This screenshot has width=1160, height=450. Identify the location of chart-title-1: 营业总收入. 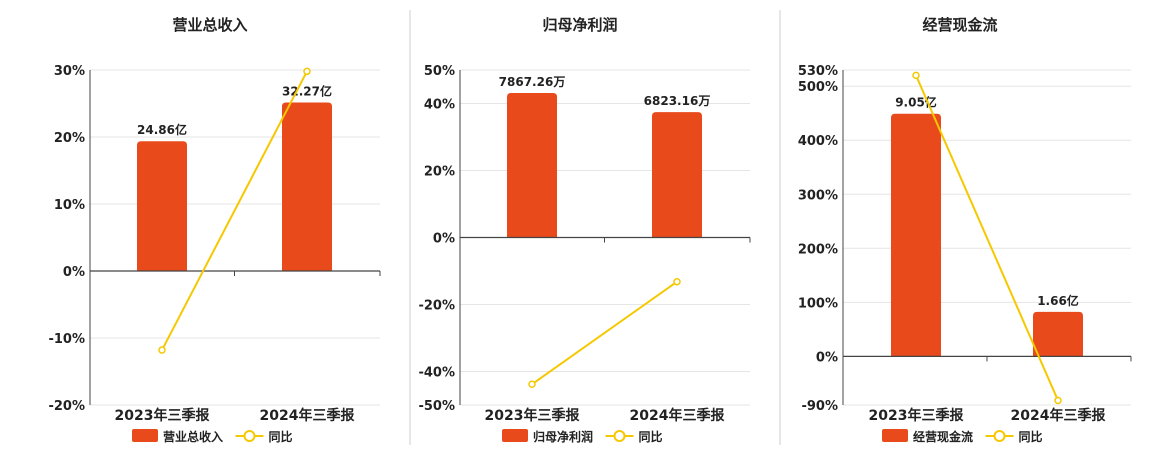
(209, 25).